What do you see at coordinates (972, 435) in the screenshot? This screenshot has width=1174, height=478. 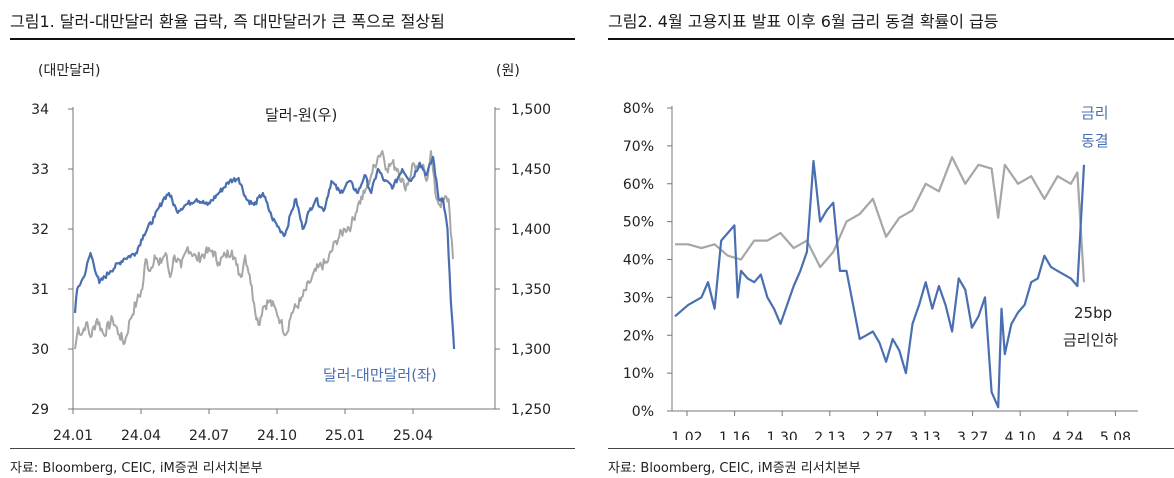 I see `right-chart-x-tick-label: 3.27` at bounding box center [972, 435].